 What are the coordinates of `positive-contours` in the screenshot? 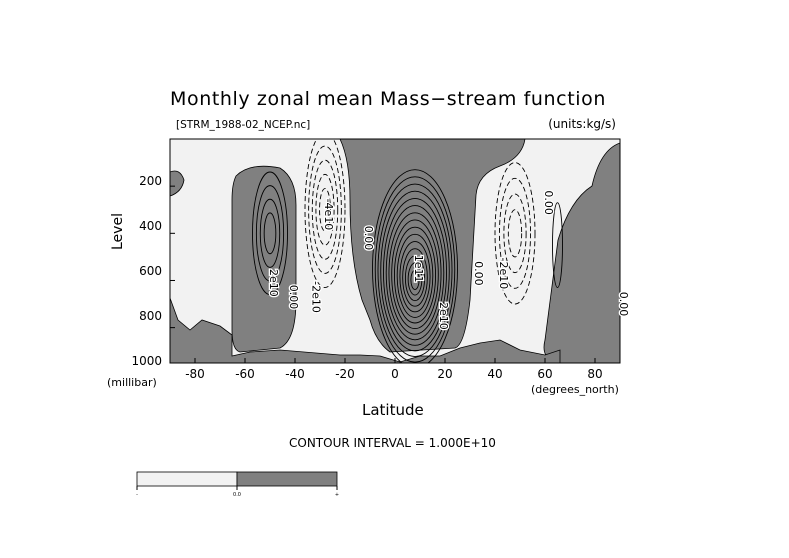 It's located at (407, 266).